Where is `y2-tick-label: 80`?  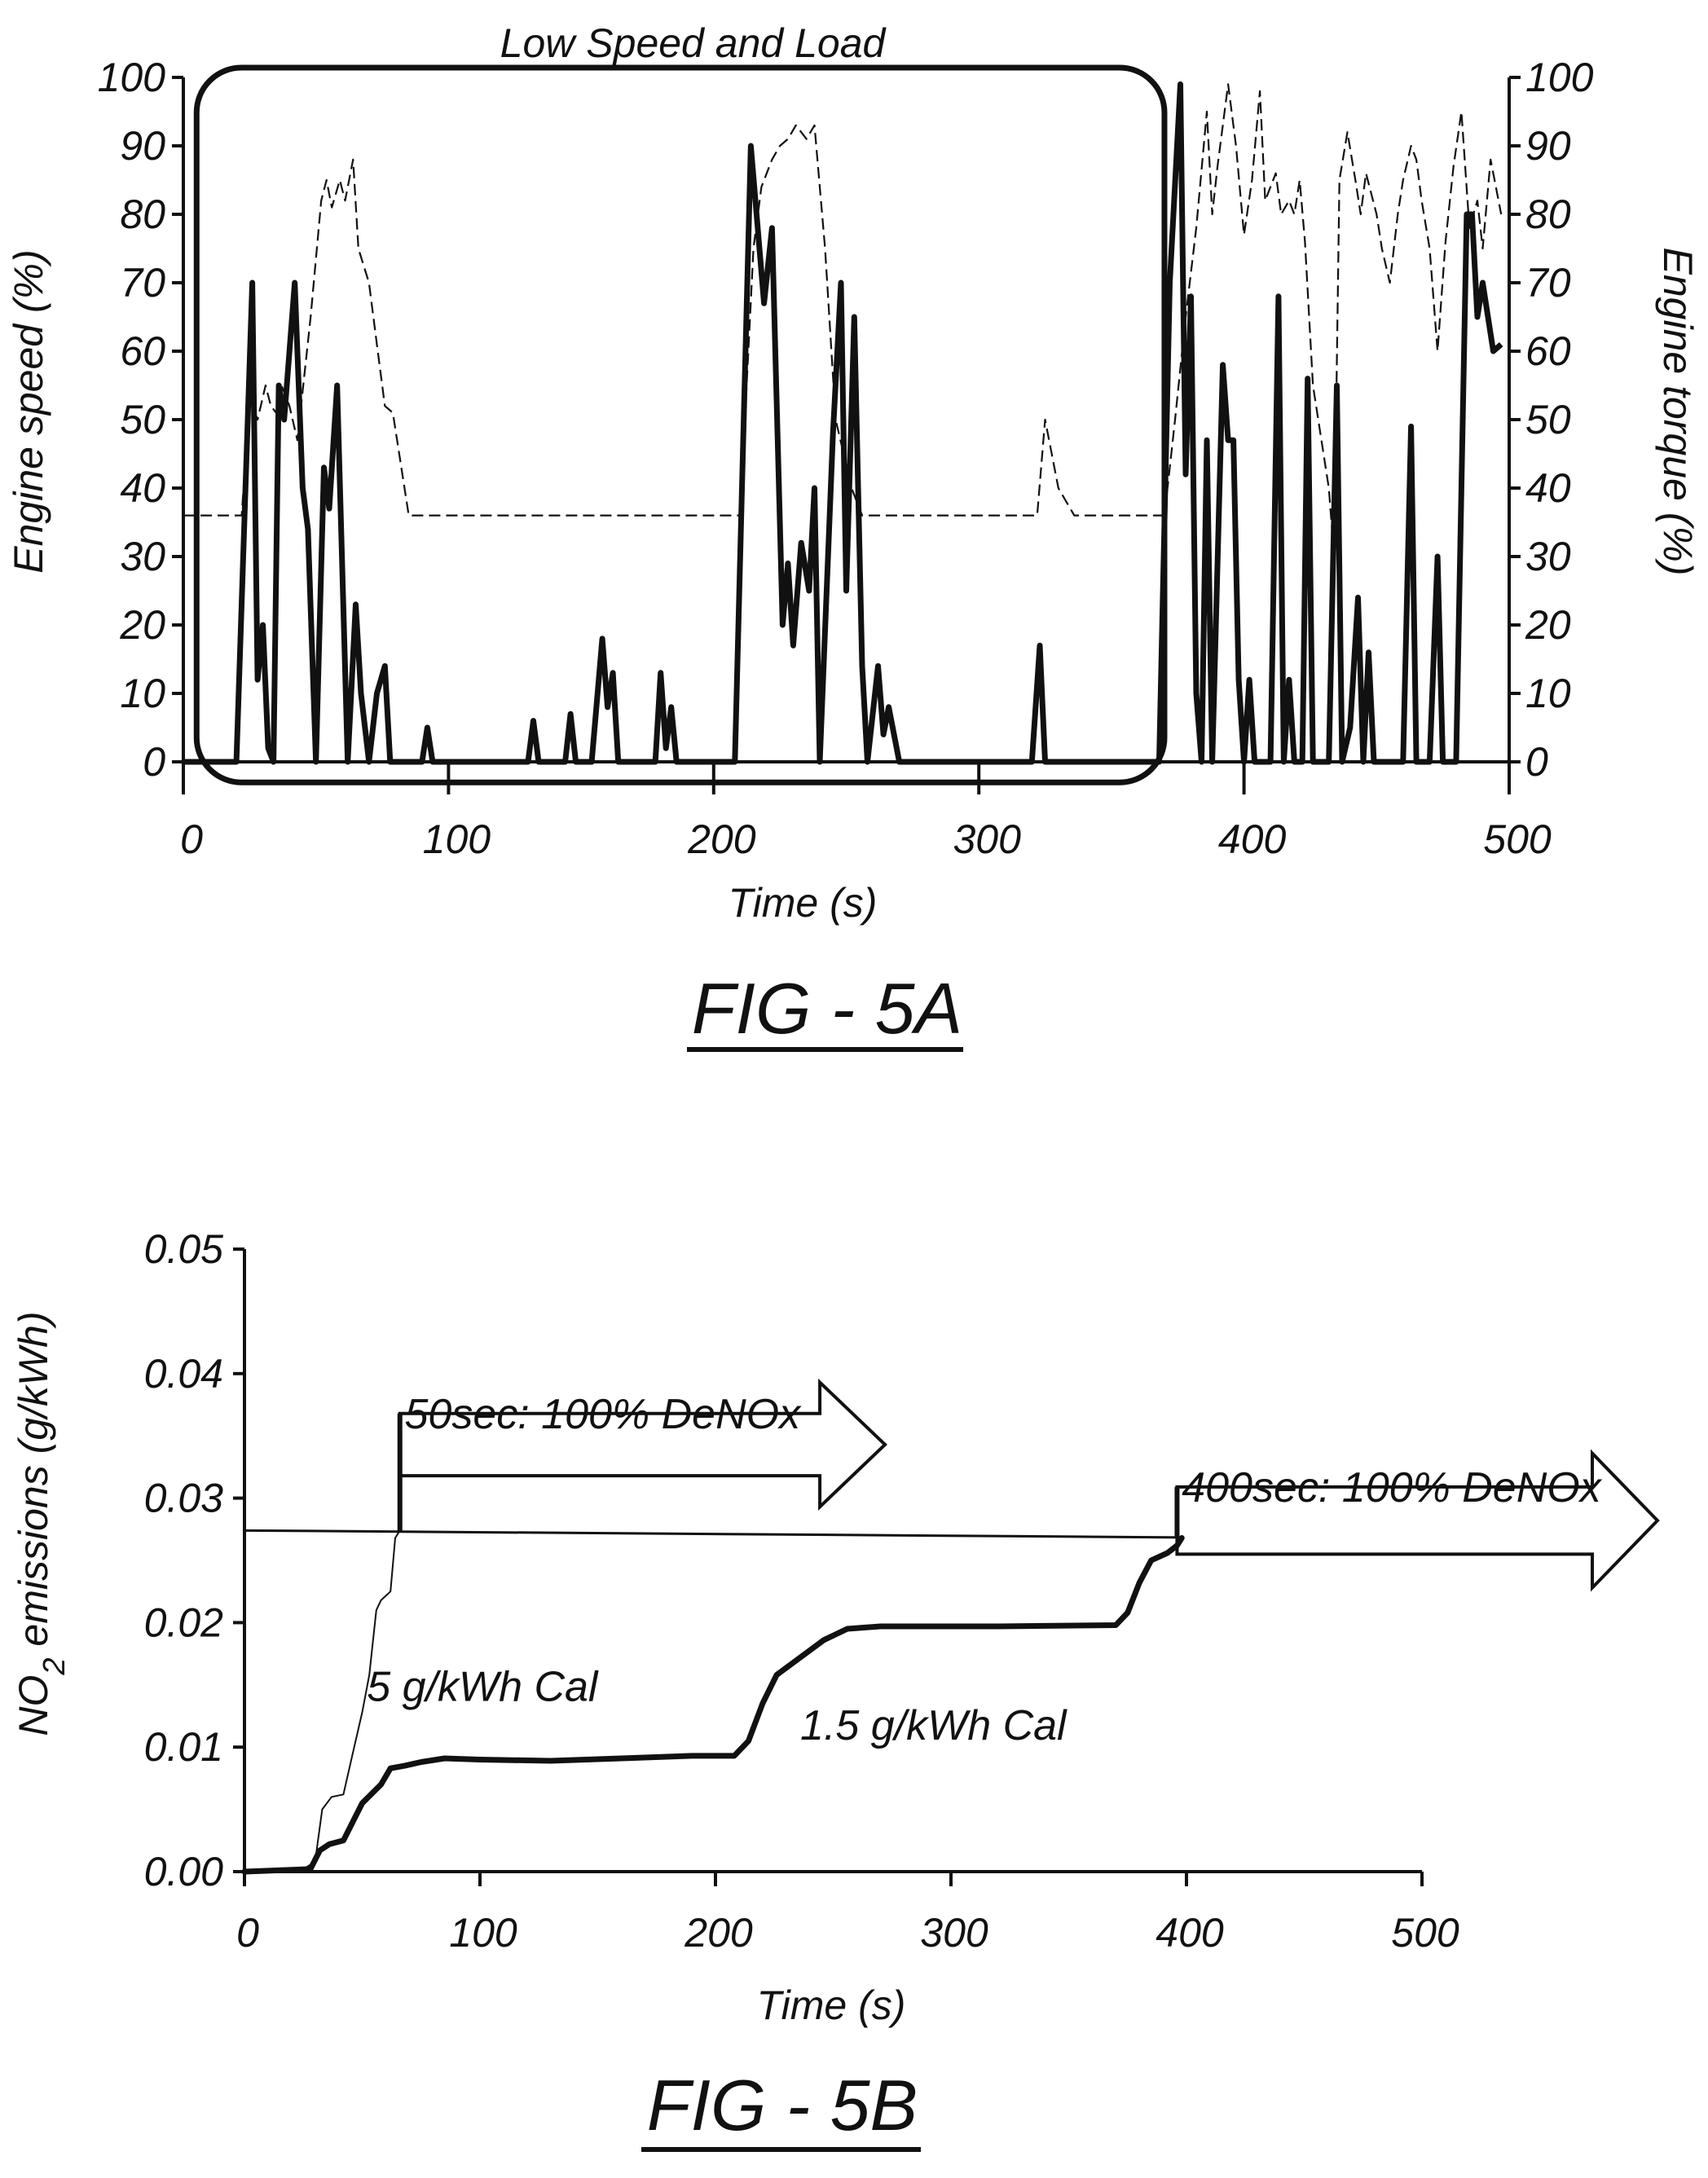
y2-tick-label: 80 is located at coordinates (1548, 214).